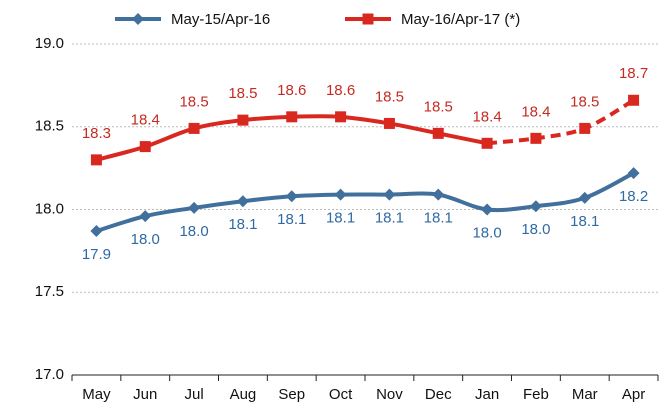 Image resolution: width=665 pixels, height=410 pixels. Describe the element at coordinates (220, 19) in the screenshot. I see `legend-label: May-15/Apr-16` at that location.